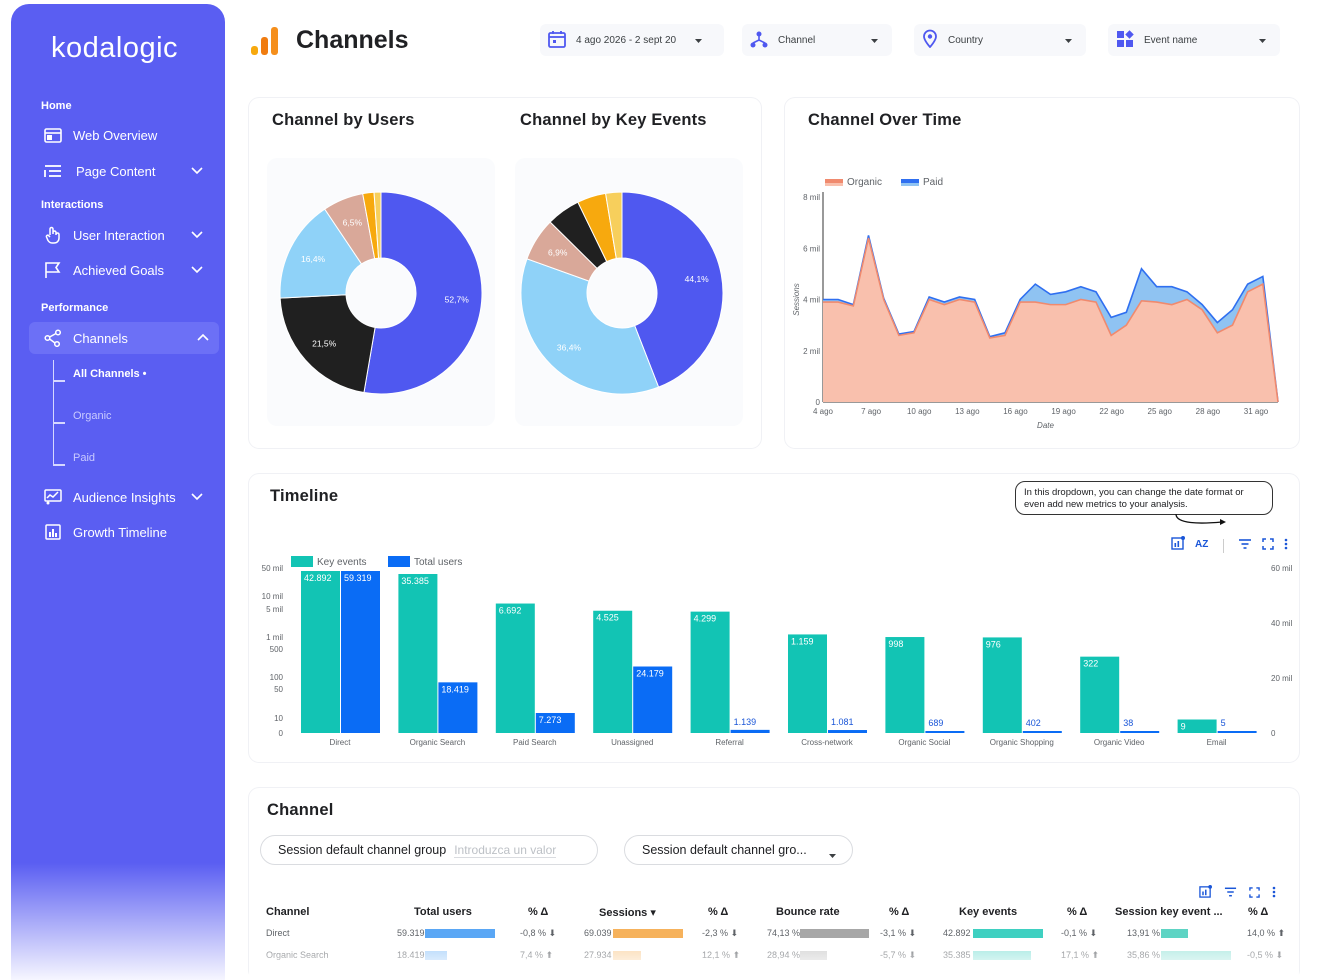 The width and height of the screenshot is (1320, 980). I want to click on table-filter-icon, so click(1230, 894).